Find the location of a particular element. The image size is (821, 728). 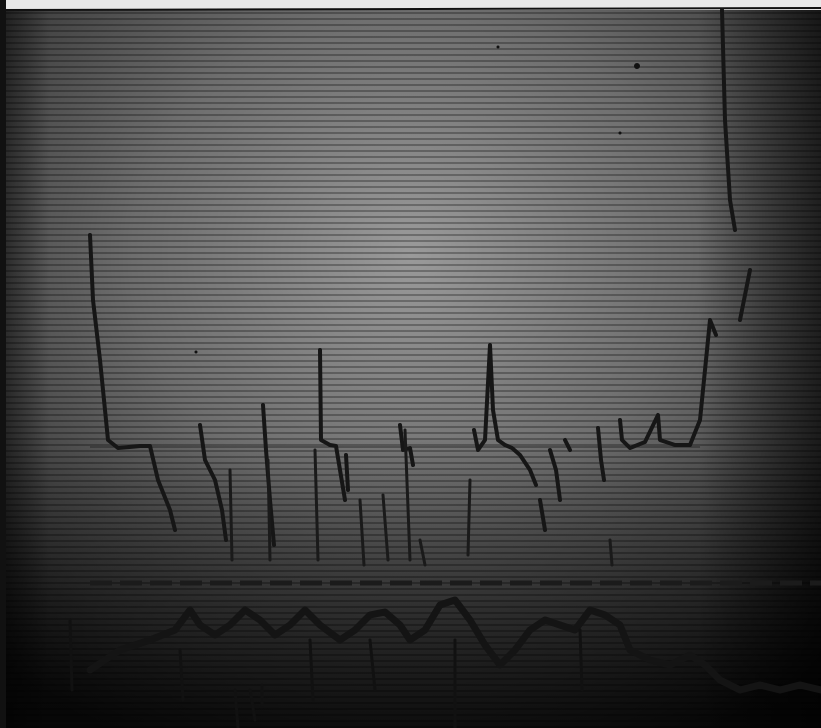

lower-spikes is located at coordinates (326, 673).